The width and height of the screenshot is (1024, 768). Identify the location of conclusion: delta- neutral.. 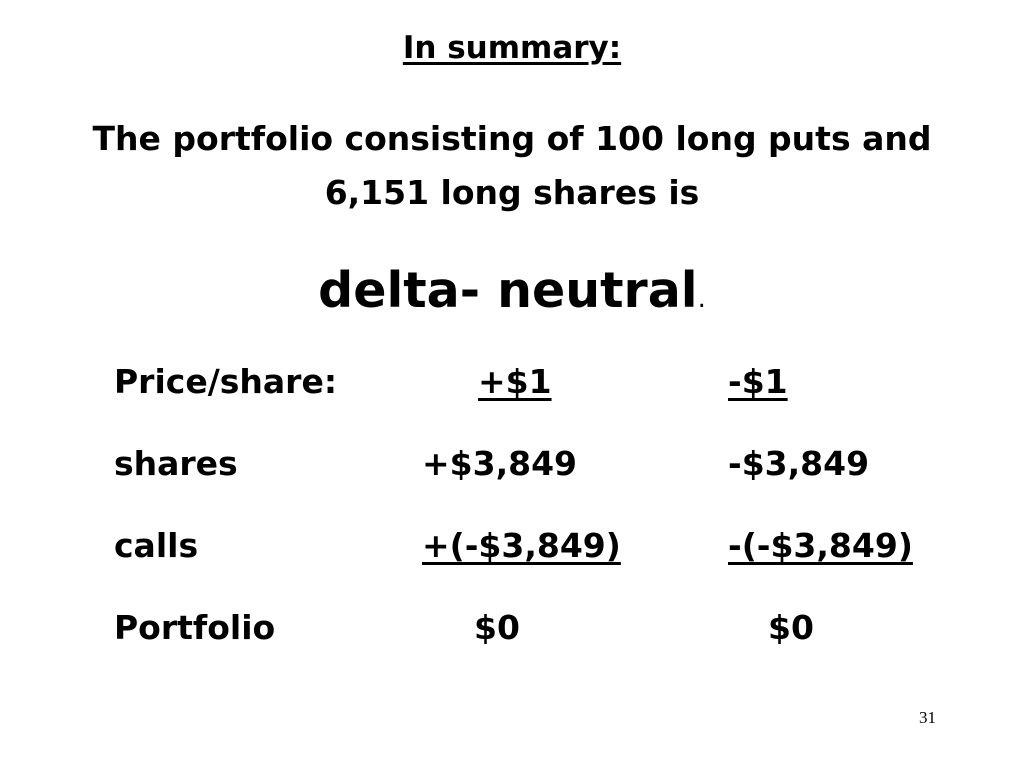
(512, 290).